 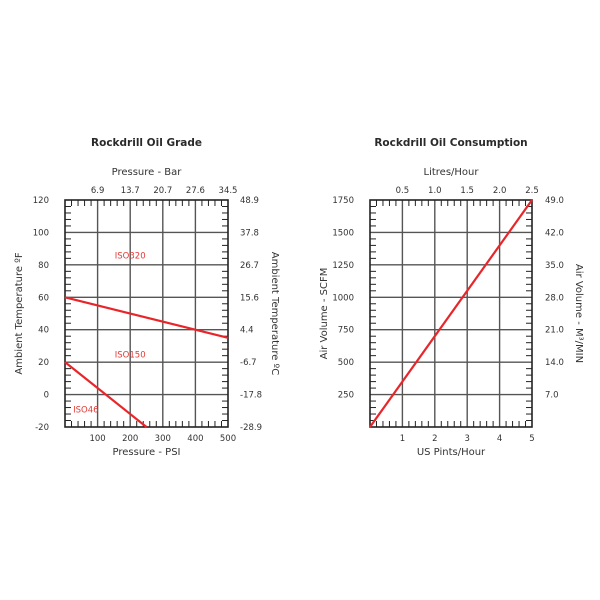 I want to click on x-axis-label: US Pints/Hour, so click(x=451, y=452).